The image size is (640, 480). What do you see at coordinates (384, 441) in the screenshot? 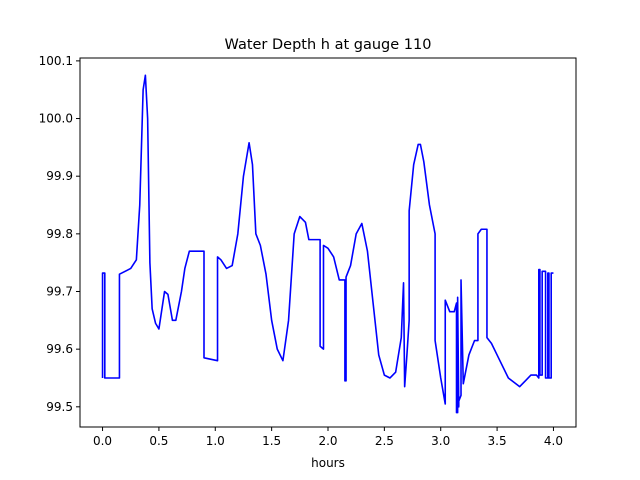
I see `x-tick-label: 2.5` at bounding box center [384, 441].